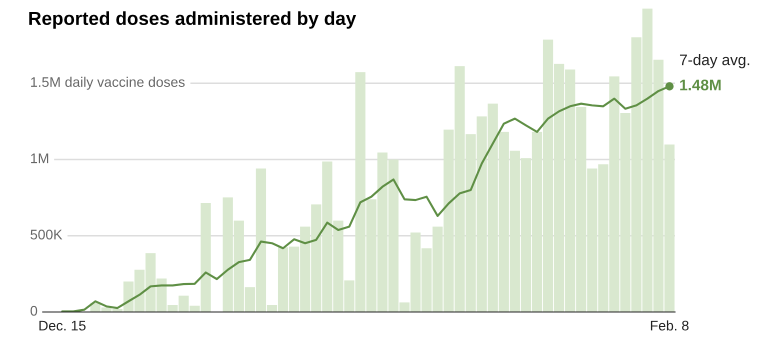 Image resolution: width=768 pixels, height=348 pixels. I want to click on y-tick-label: 1.5M daily vaccine doses, so click(108, 83).